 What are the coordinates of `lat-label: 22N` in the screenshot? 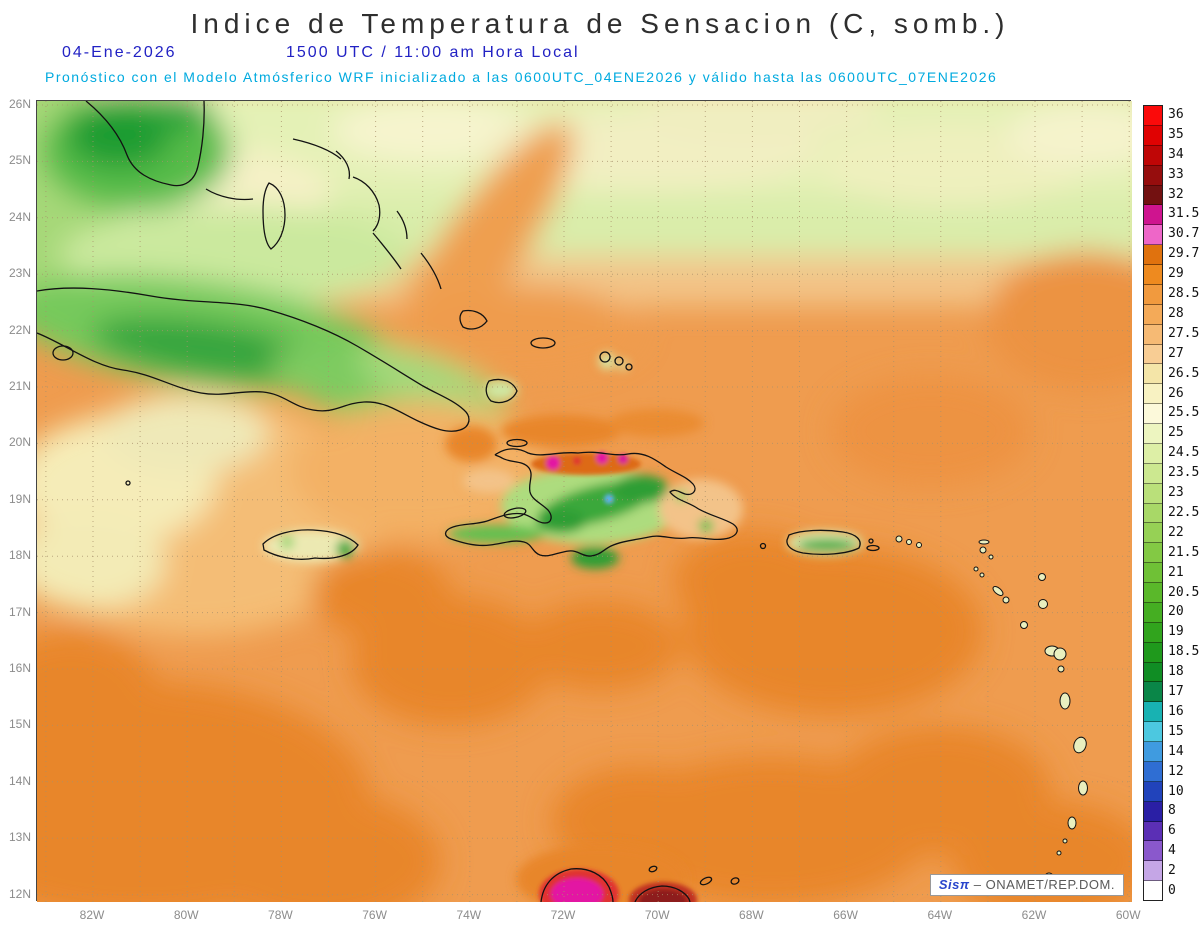 It's located at (19, 329).